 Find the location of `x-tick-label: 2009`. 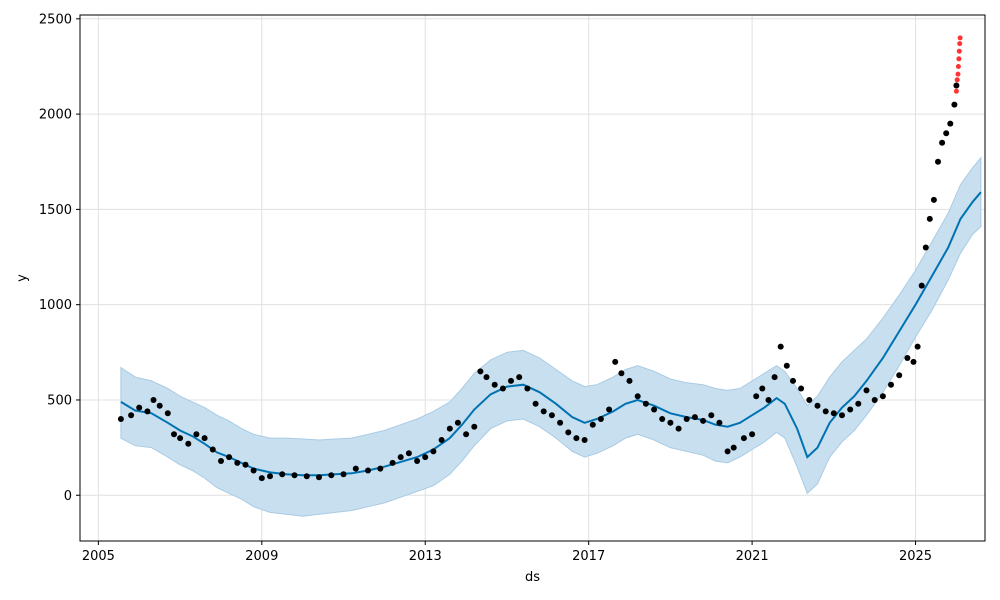

x-tick-label: 2009 is located at coordinates (261, 556).